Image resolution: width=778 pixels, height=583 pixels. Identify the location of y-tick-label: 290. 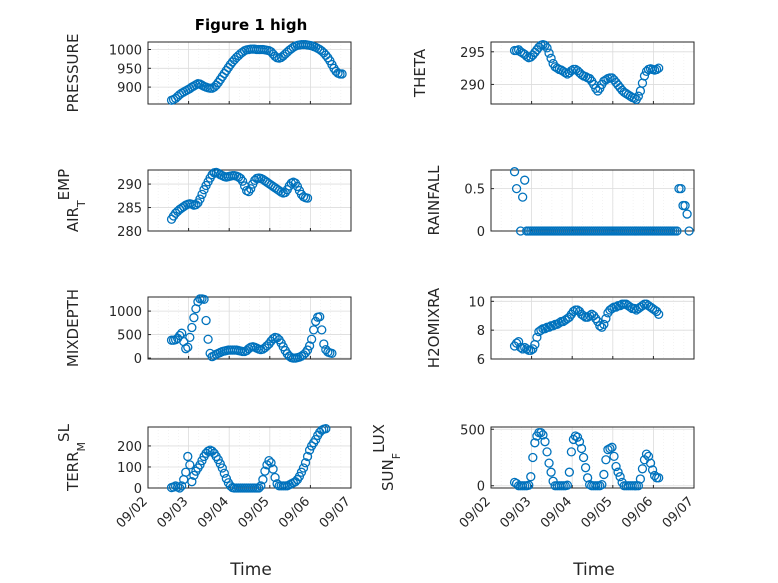
(472, 85).